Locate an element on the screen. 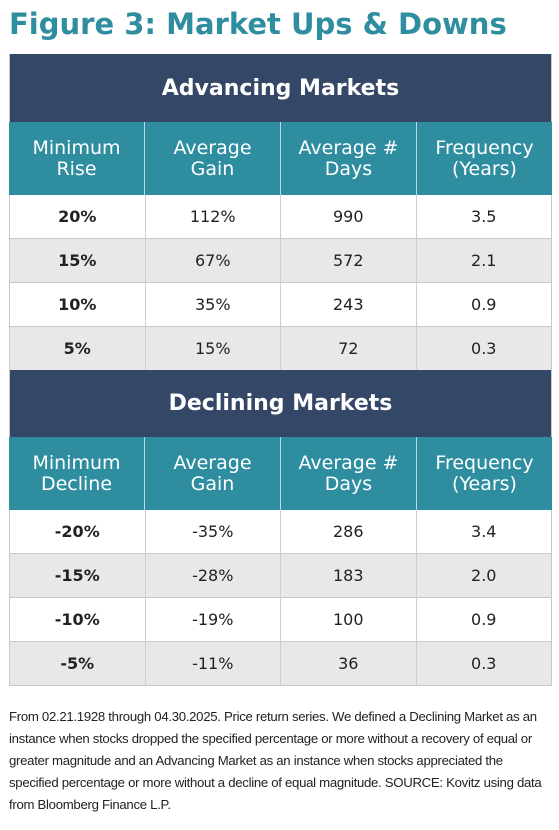 The width and height of the screenshot is (559, 830). table-cell: 100 is located at coordinates (349, 619).